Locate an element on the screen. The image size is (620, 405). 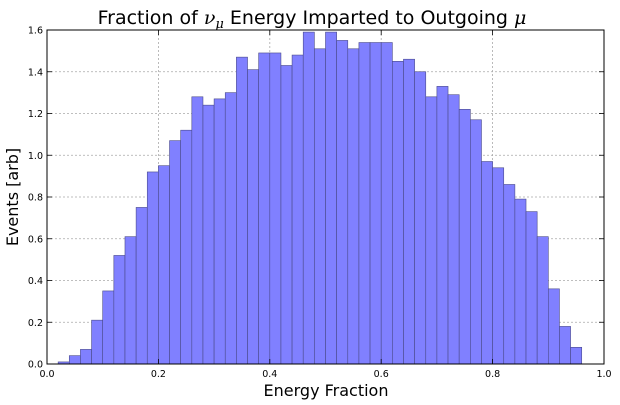
y-tick-label: 0.2 is located at coordinates (35, 323).